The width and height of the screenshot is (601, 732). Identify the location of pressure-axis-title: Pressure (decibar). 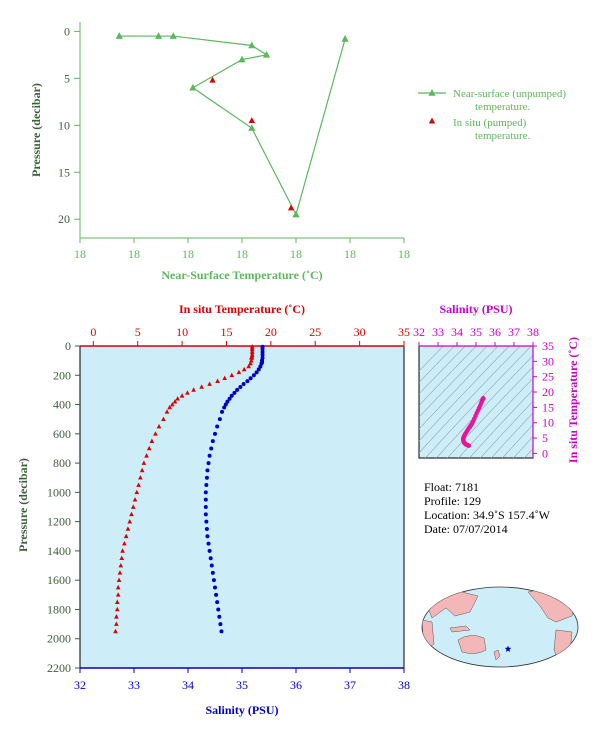
(23, 505).